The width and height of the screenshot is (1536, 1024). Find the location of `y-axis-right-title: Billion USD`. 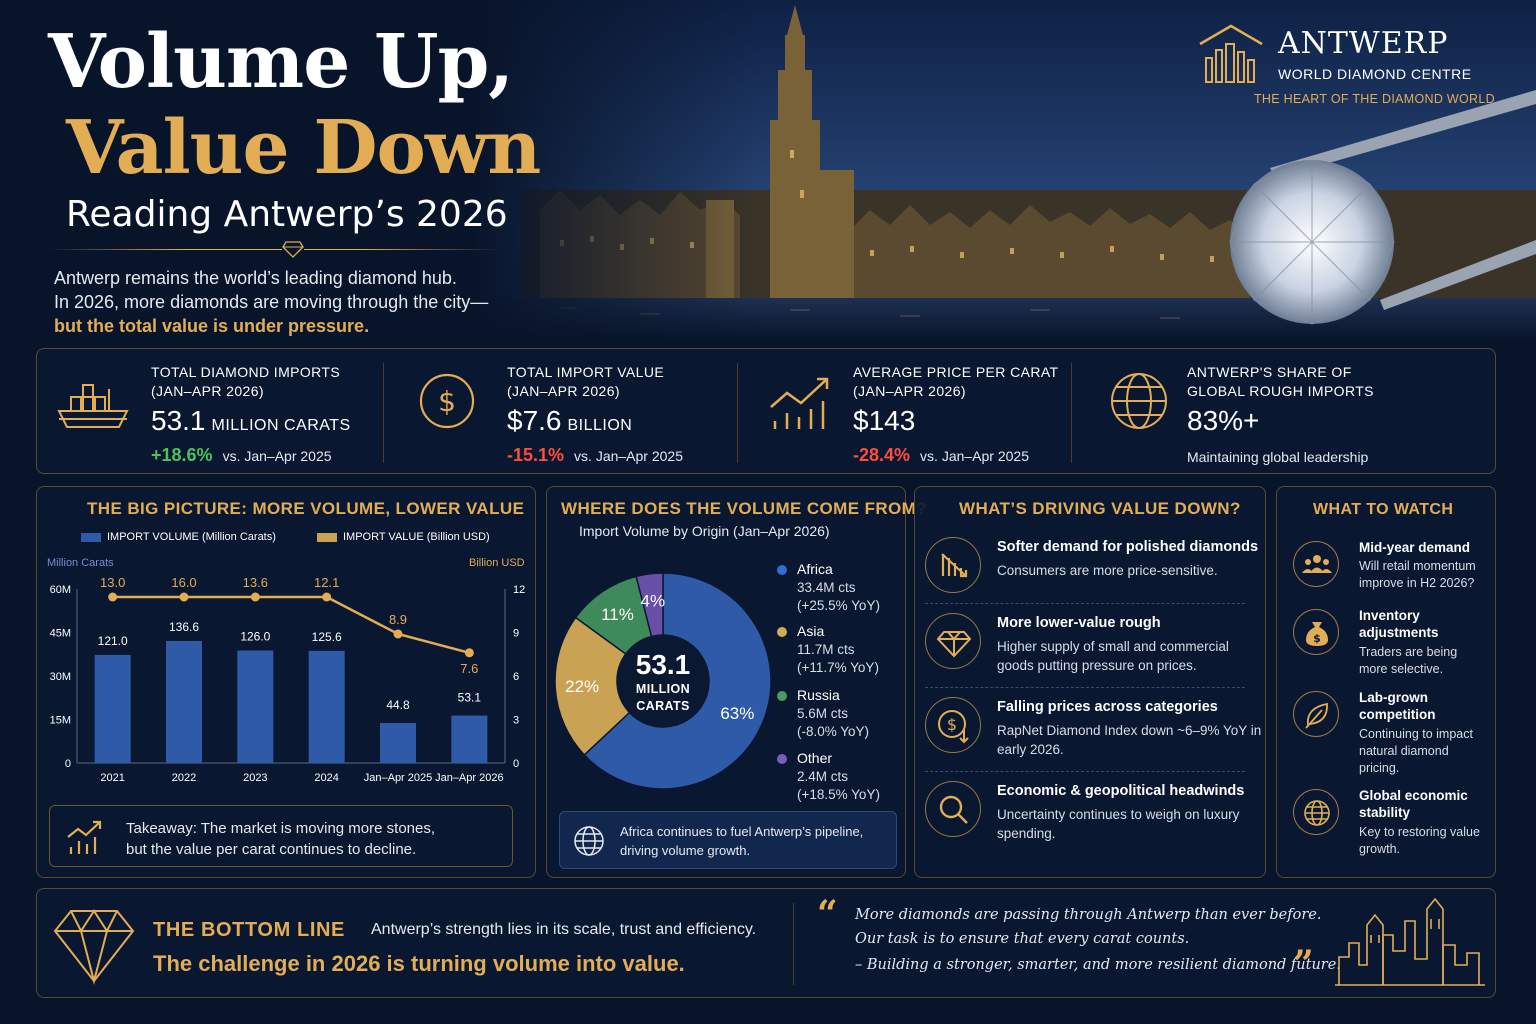

y-axis-right-title: Billion USD is located at coordinates (497, 563).